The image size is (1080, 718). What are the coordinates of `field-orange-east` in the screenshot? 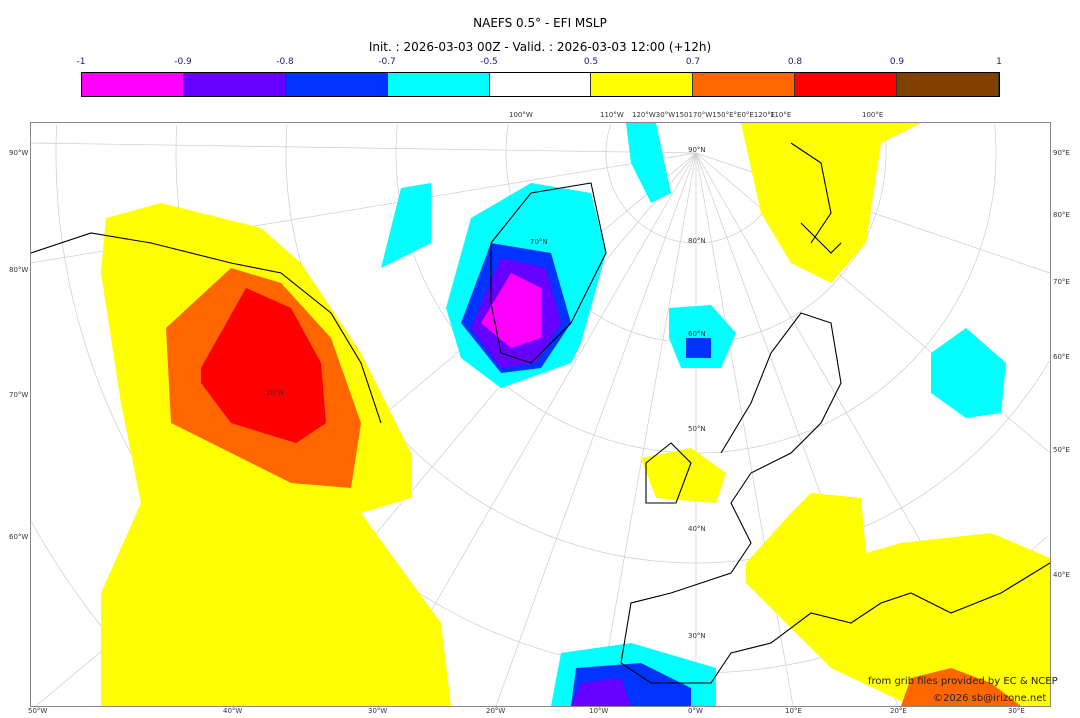 It's located at (961, 687).